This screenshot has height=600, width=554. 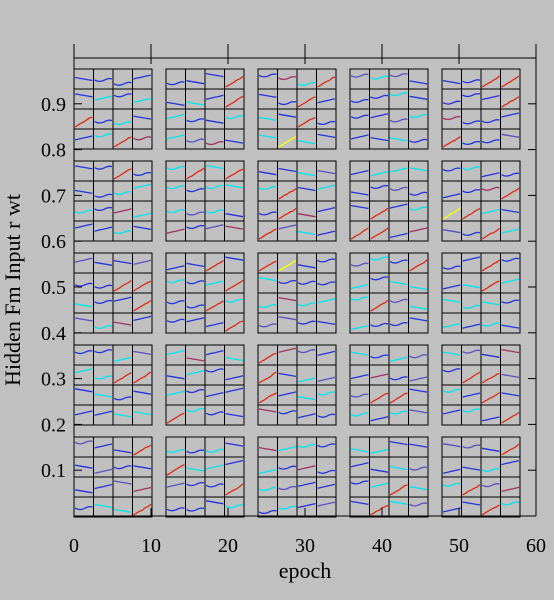 I want to click on y-tick-label: 0.6, so click(x=53, y=242).